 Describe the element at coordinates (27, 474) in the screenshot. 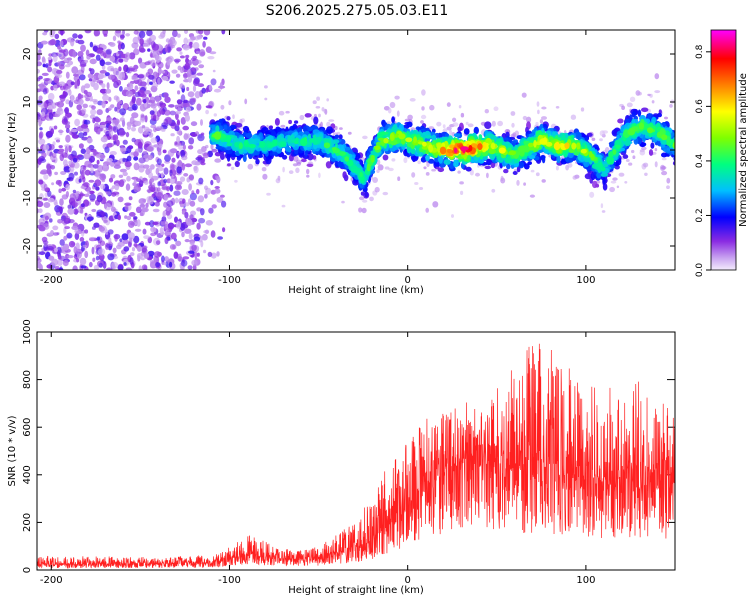

I see `y-tick-label: 400` at that location.